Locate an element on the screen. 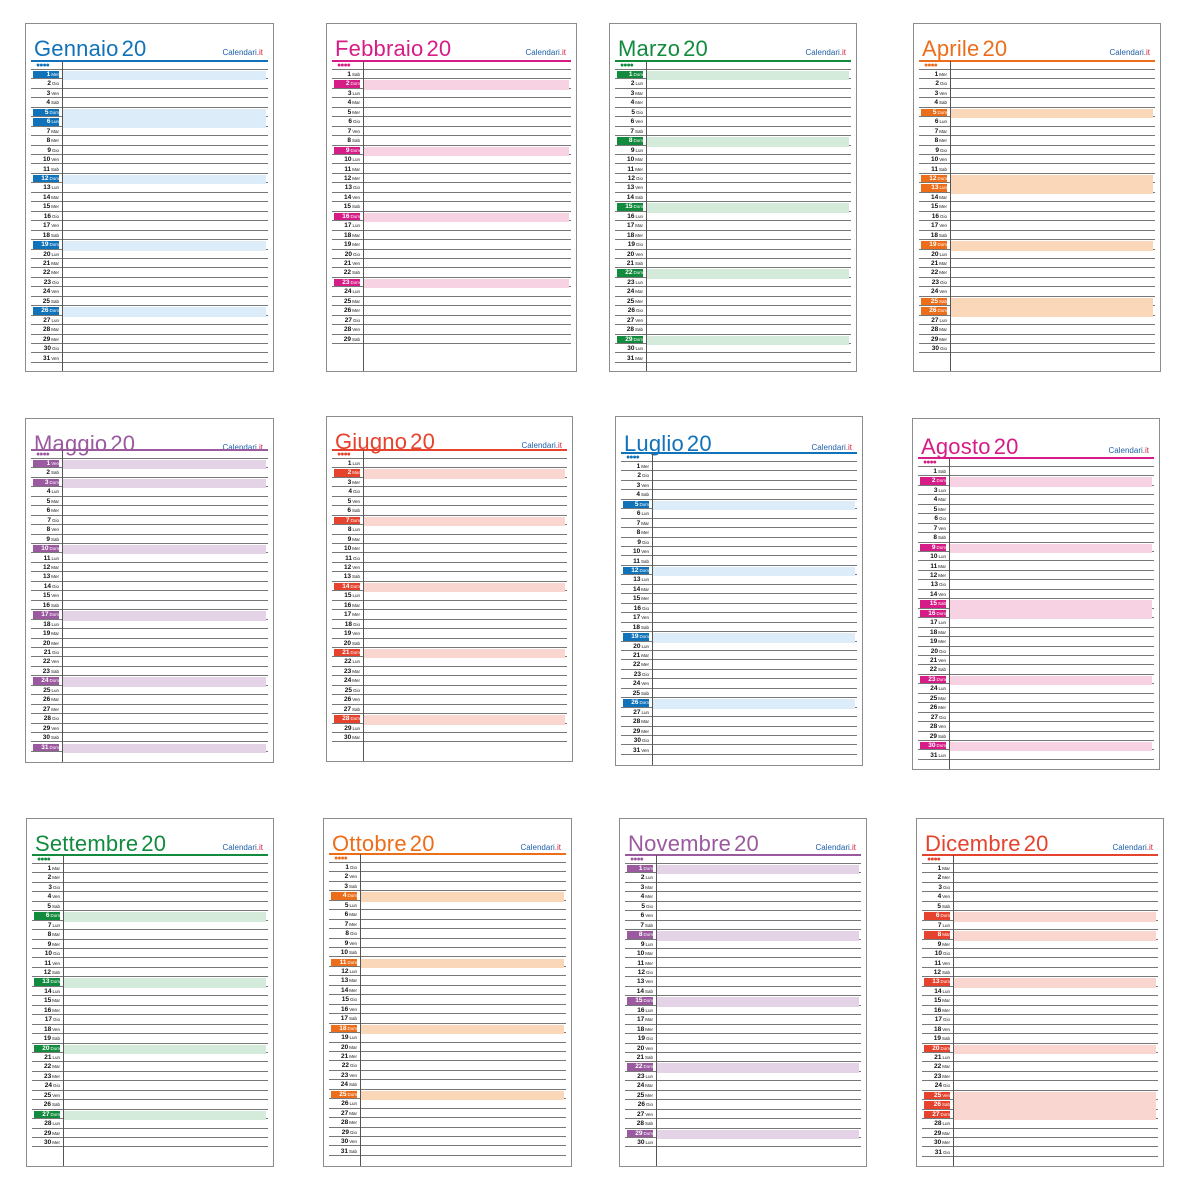 This screenshot has width=1191, height=1191. day-row: 13Ven is located at coordinates (733, 188).